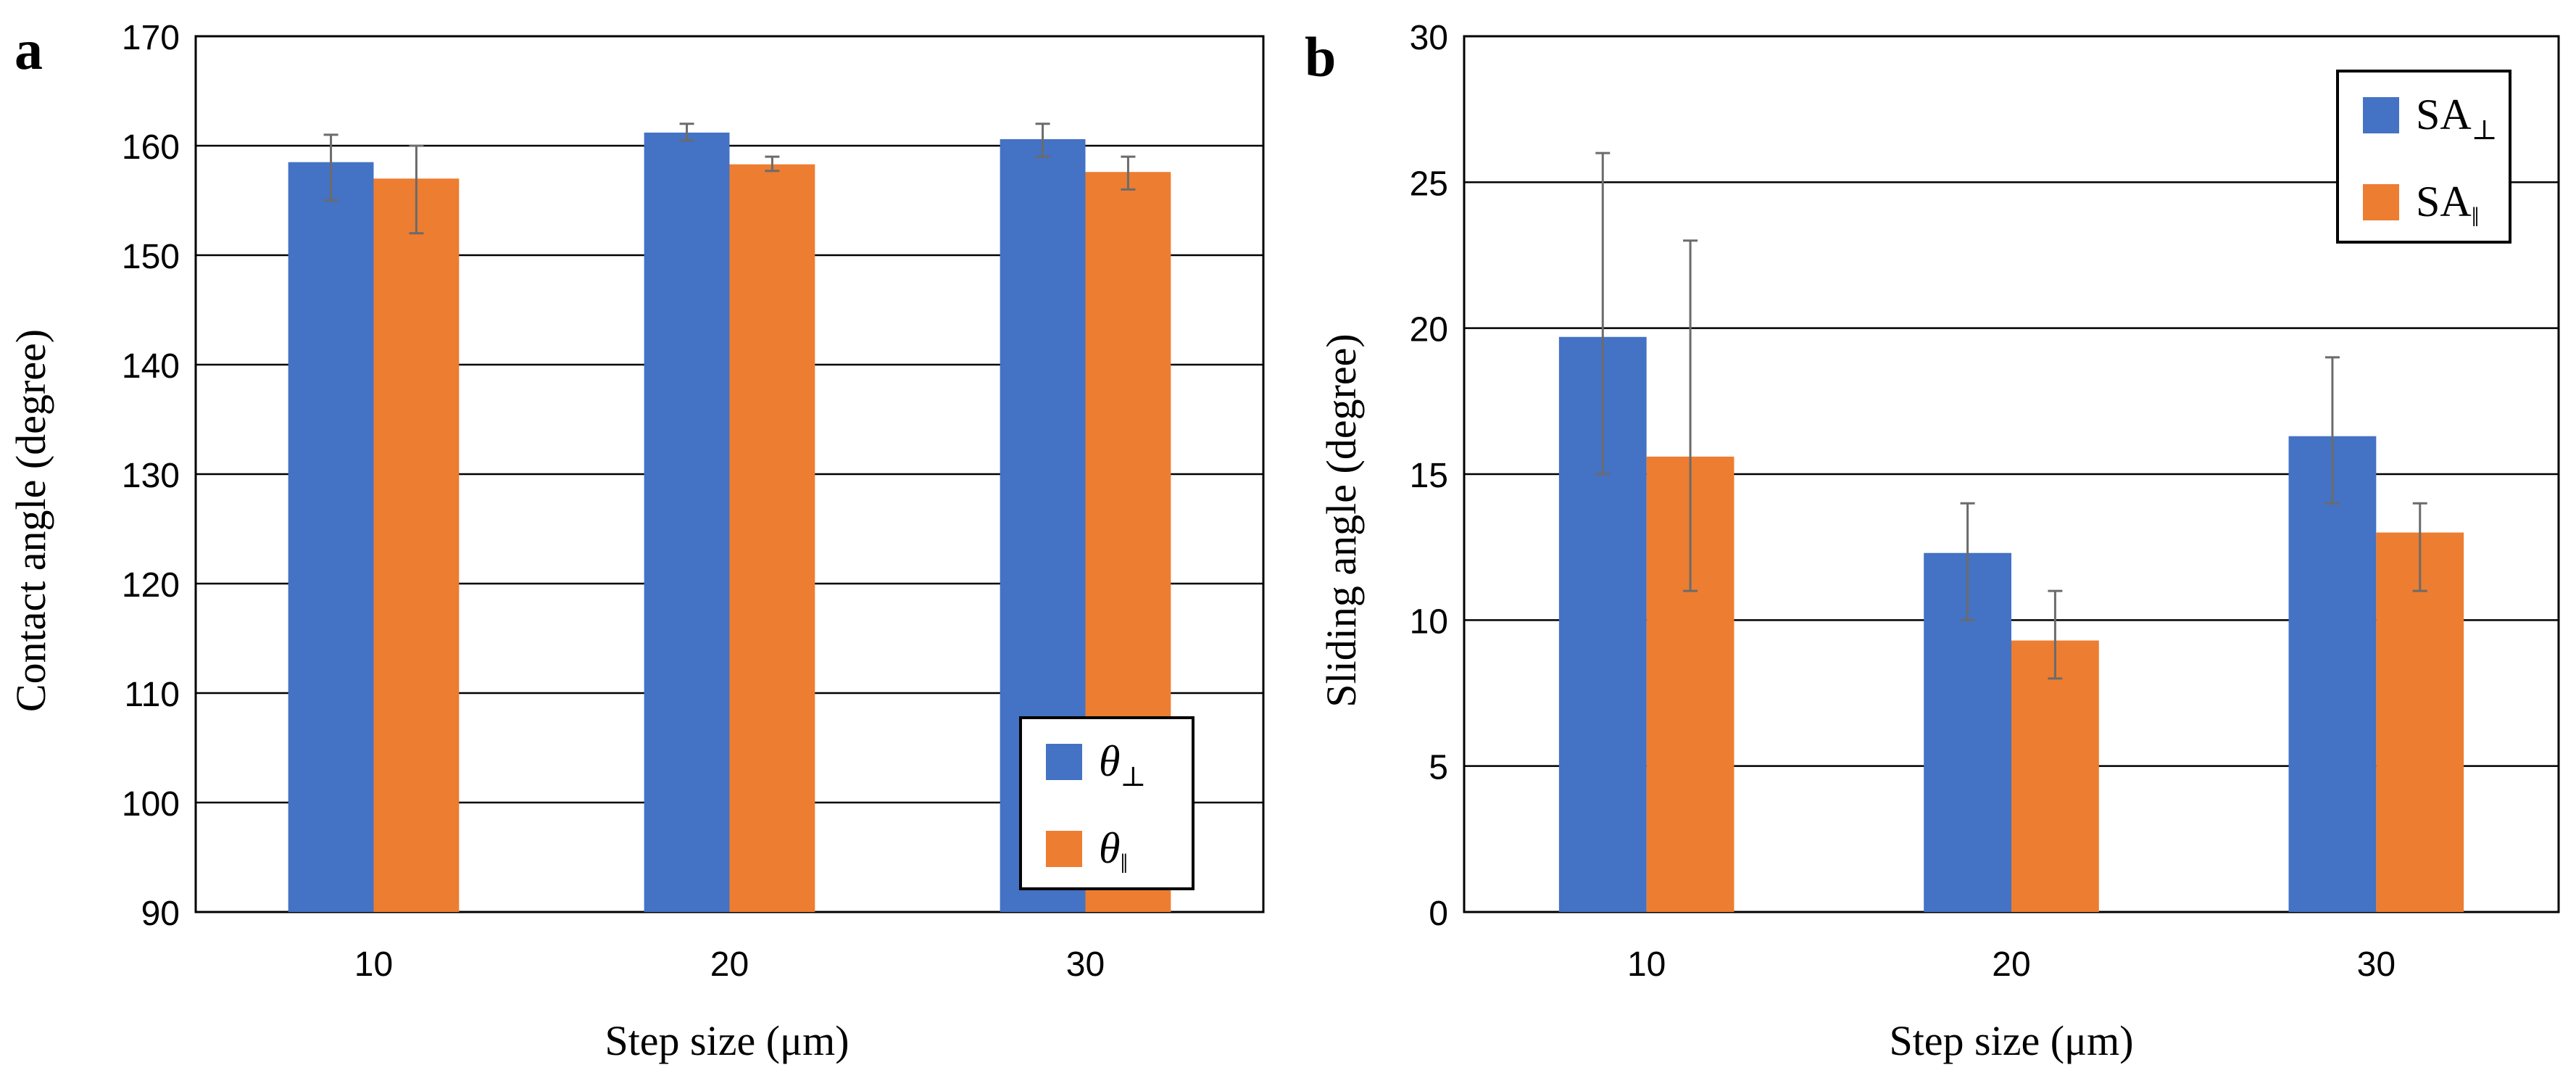 The width and height of the screenshot is (2576, 1086). Describe the element at coordinates (28, 49) in the screenshot. I see `panel-label-a: a` at that location.